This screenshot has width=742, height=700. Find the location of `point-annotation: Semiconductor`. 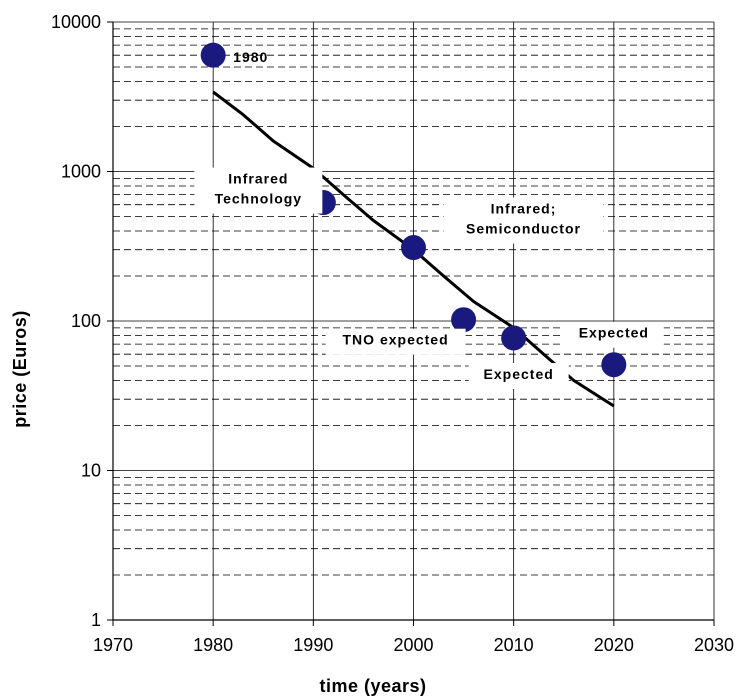

point-annotation: Semiconductor is located at coordinates (523, 229).